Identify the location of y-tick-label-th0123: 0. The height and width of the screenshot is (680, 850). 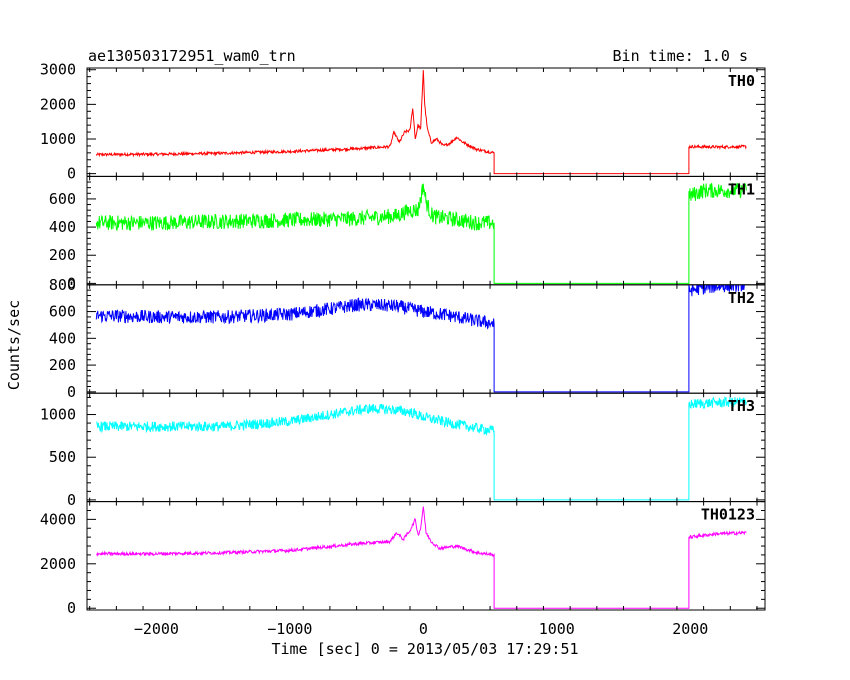
(71, 608).